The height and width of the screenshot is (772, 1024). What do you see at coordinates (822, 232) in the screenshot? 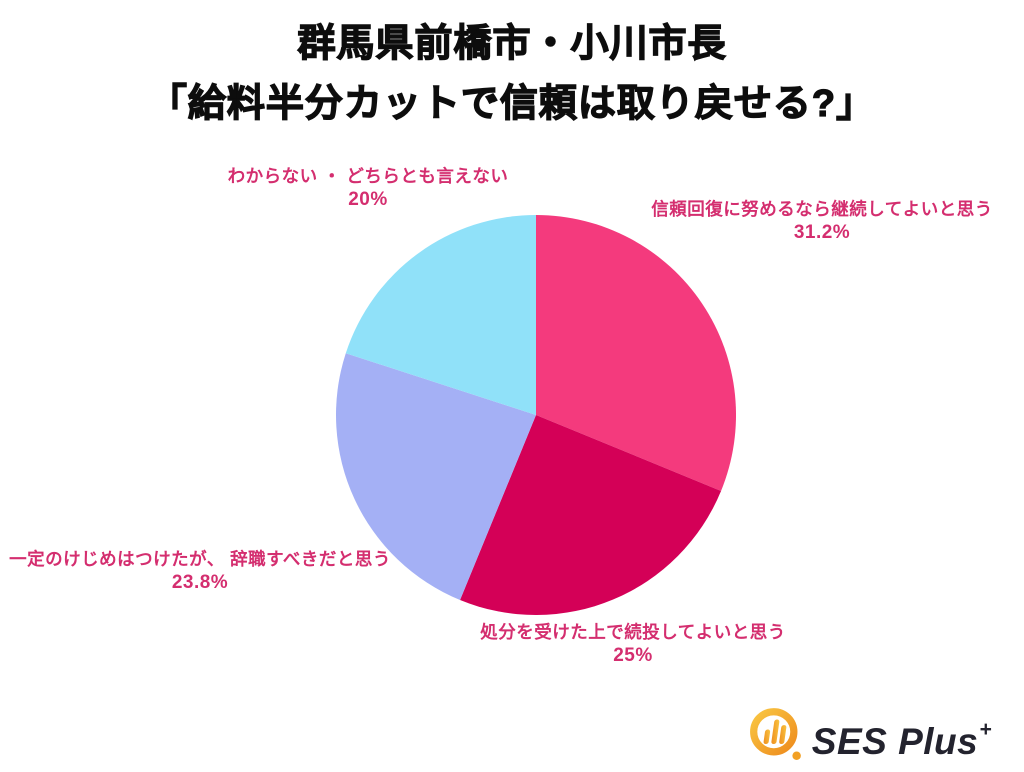
I see `slice-label-pct: 31.2%` at bounding box center [822, 232].